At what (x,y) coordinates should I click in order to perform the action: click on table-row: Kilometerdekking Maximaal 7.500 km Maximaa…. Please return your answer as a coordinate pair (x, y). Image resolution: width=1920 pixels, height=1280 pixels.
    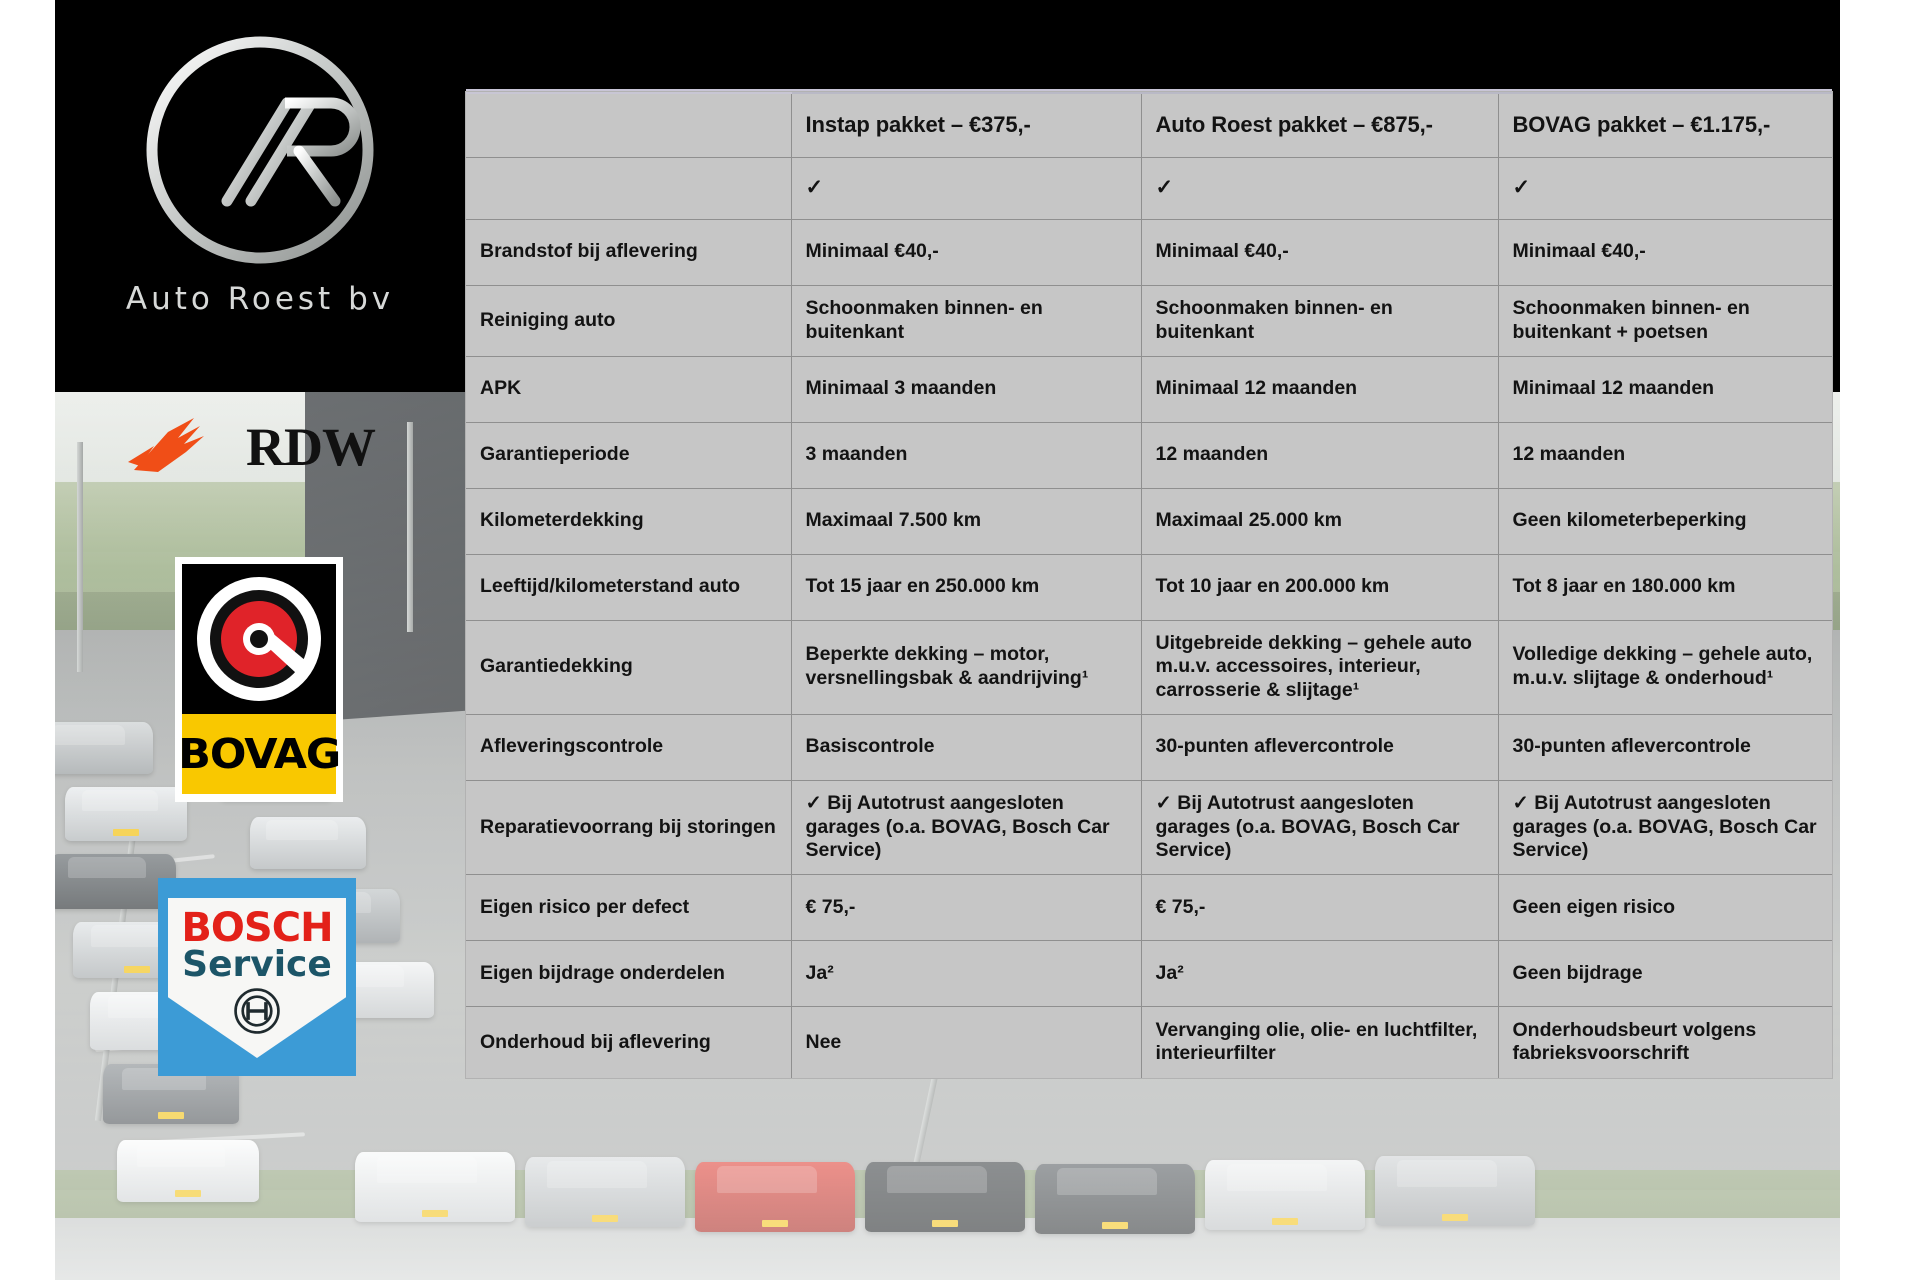
    Looking at the image, I should click on (1149, 521).